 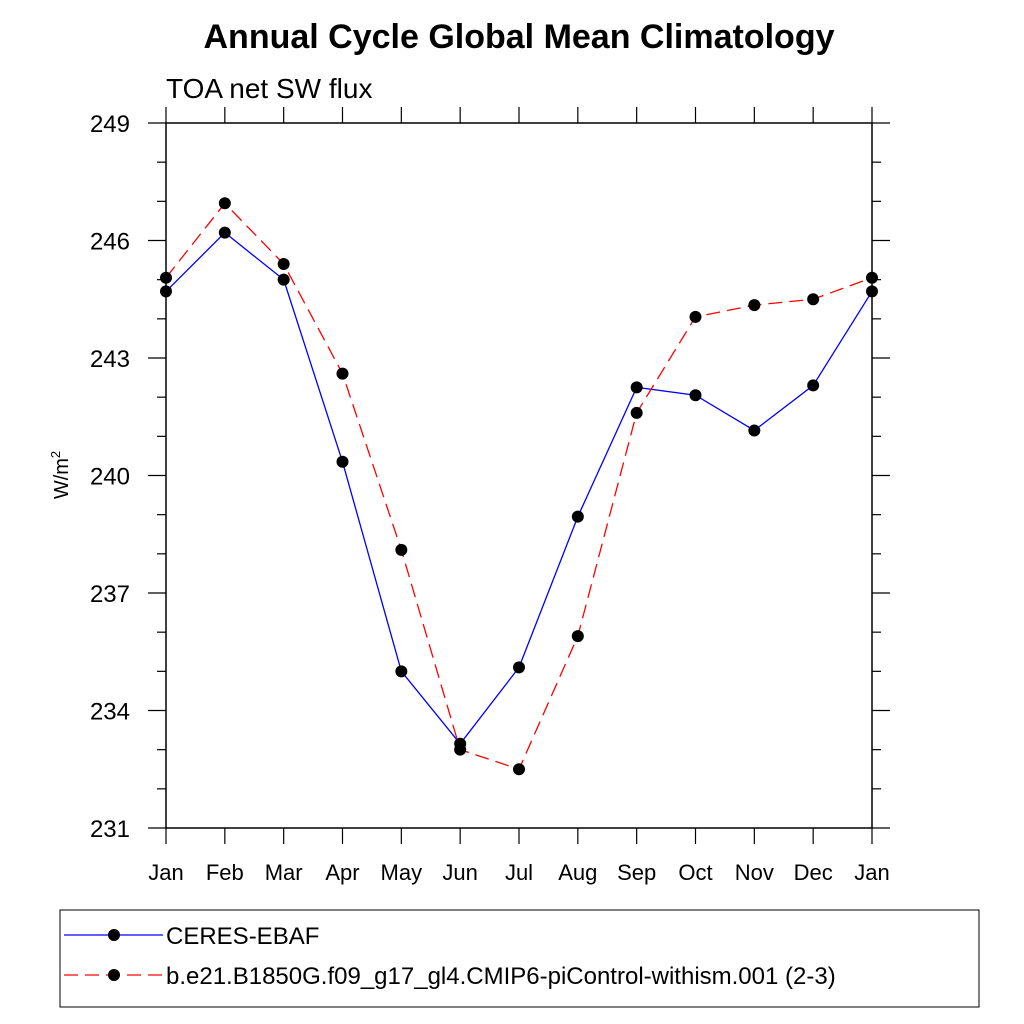 What do you see at coordinates (754, 872) in the screenshot?
I see `x-tick-label: Nov` at bounding box center [754, 872].